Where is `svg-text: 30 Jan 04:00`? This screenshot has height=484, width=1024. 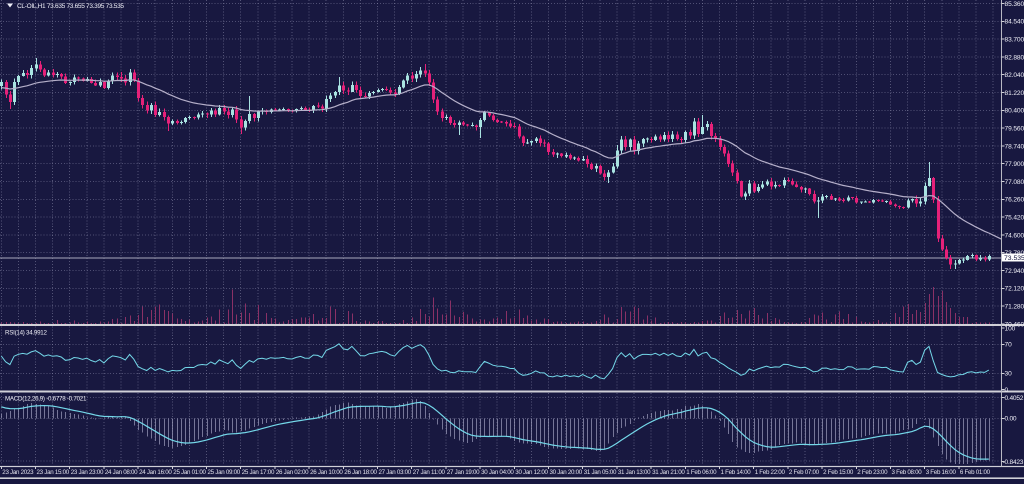
svg-text: 30 Jan 04:00 is located at coordinates (497, 472).